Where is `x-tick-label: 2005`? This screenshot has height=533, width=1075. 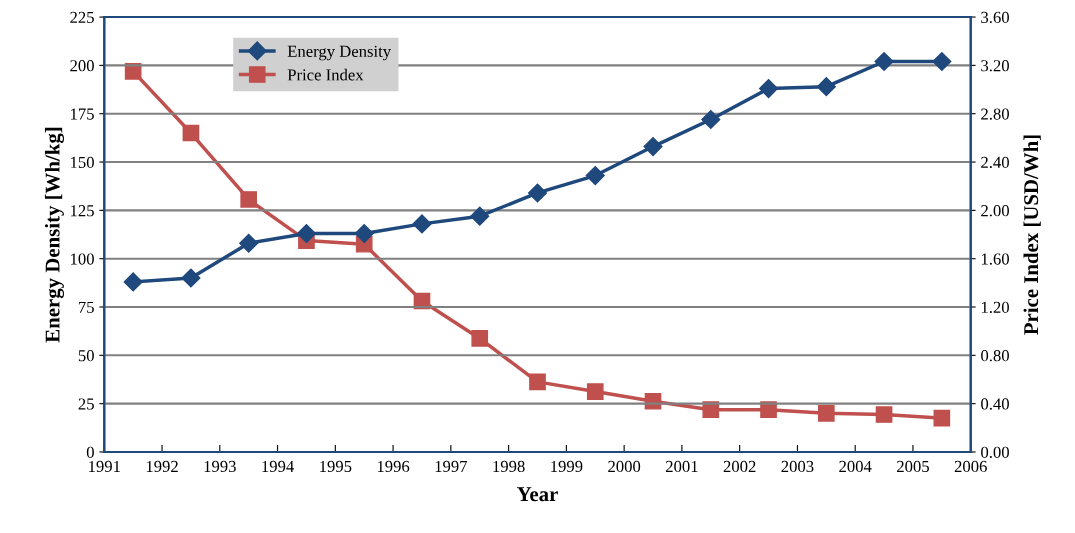
x-tick-label: 2005 is located at coordinates (913, 466).